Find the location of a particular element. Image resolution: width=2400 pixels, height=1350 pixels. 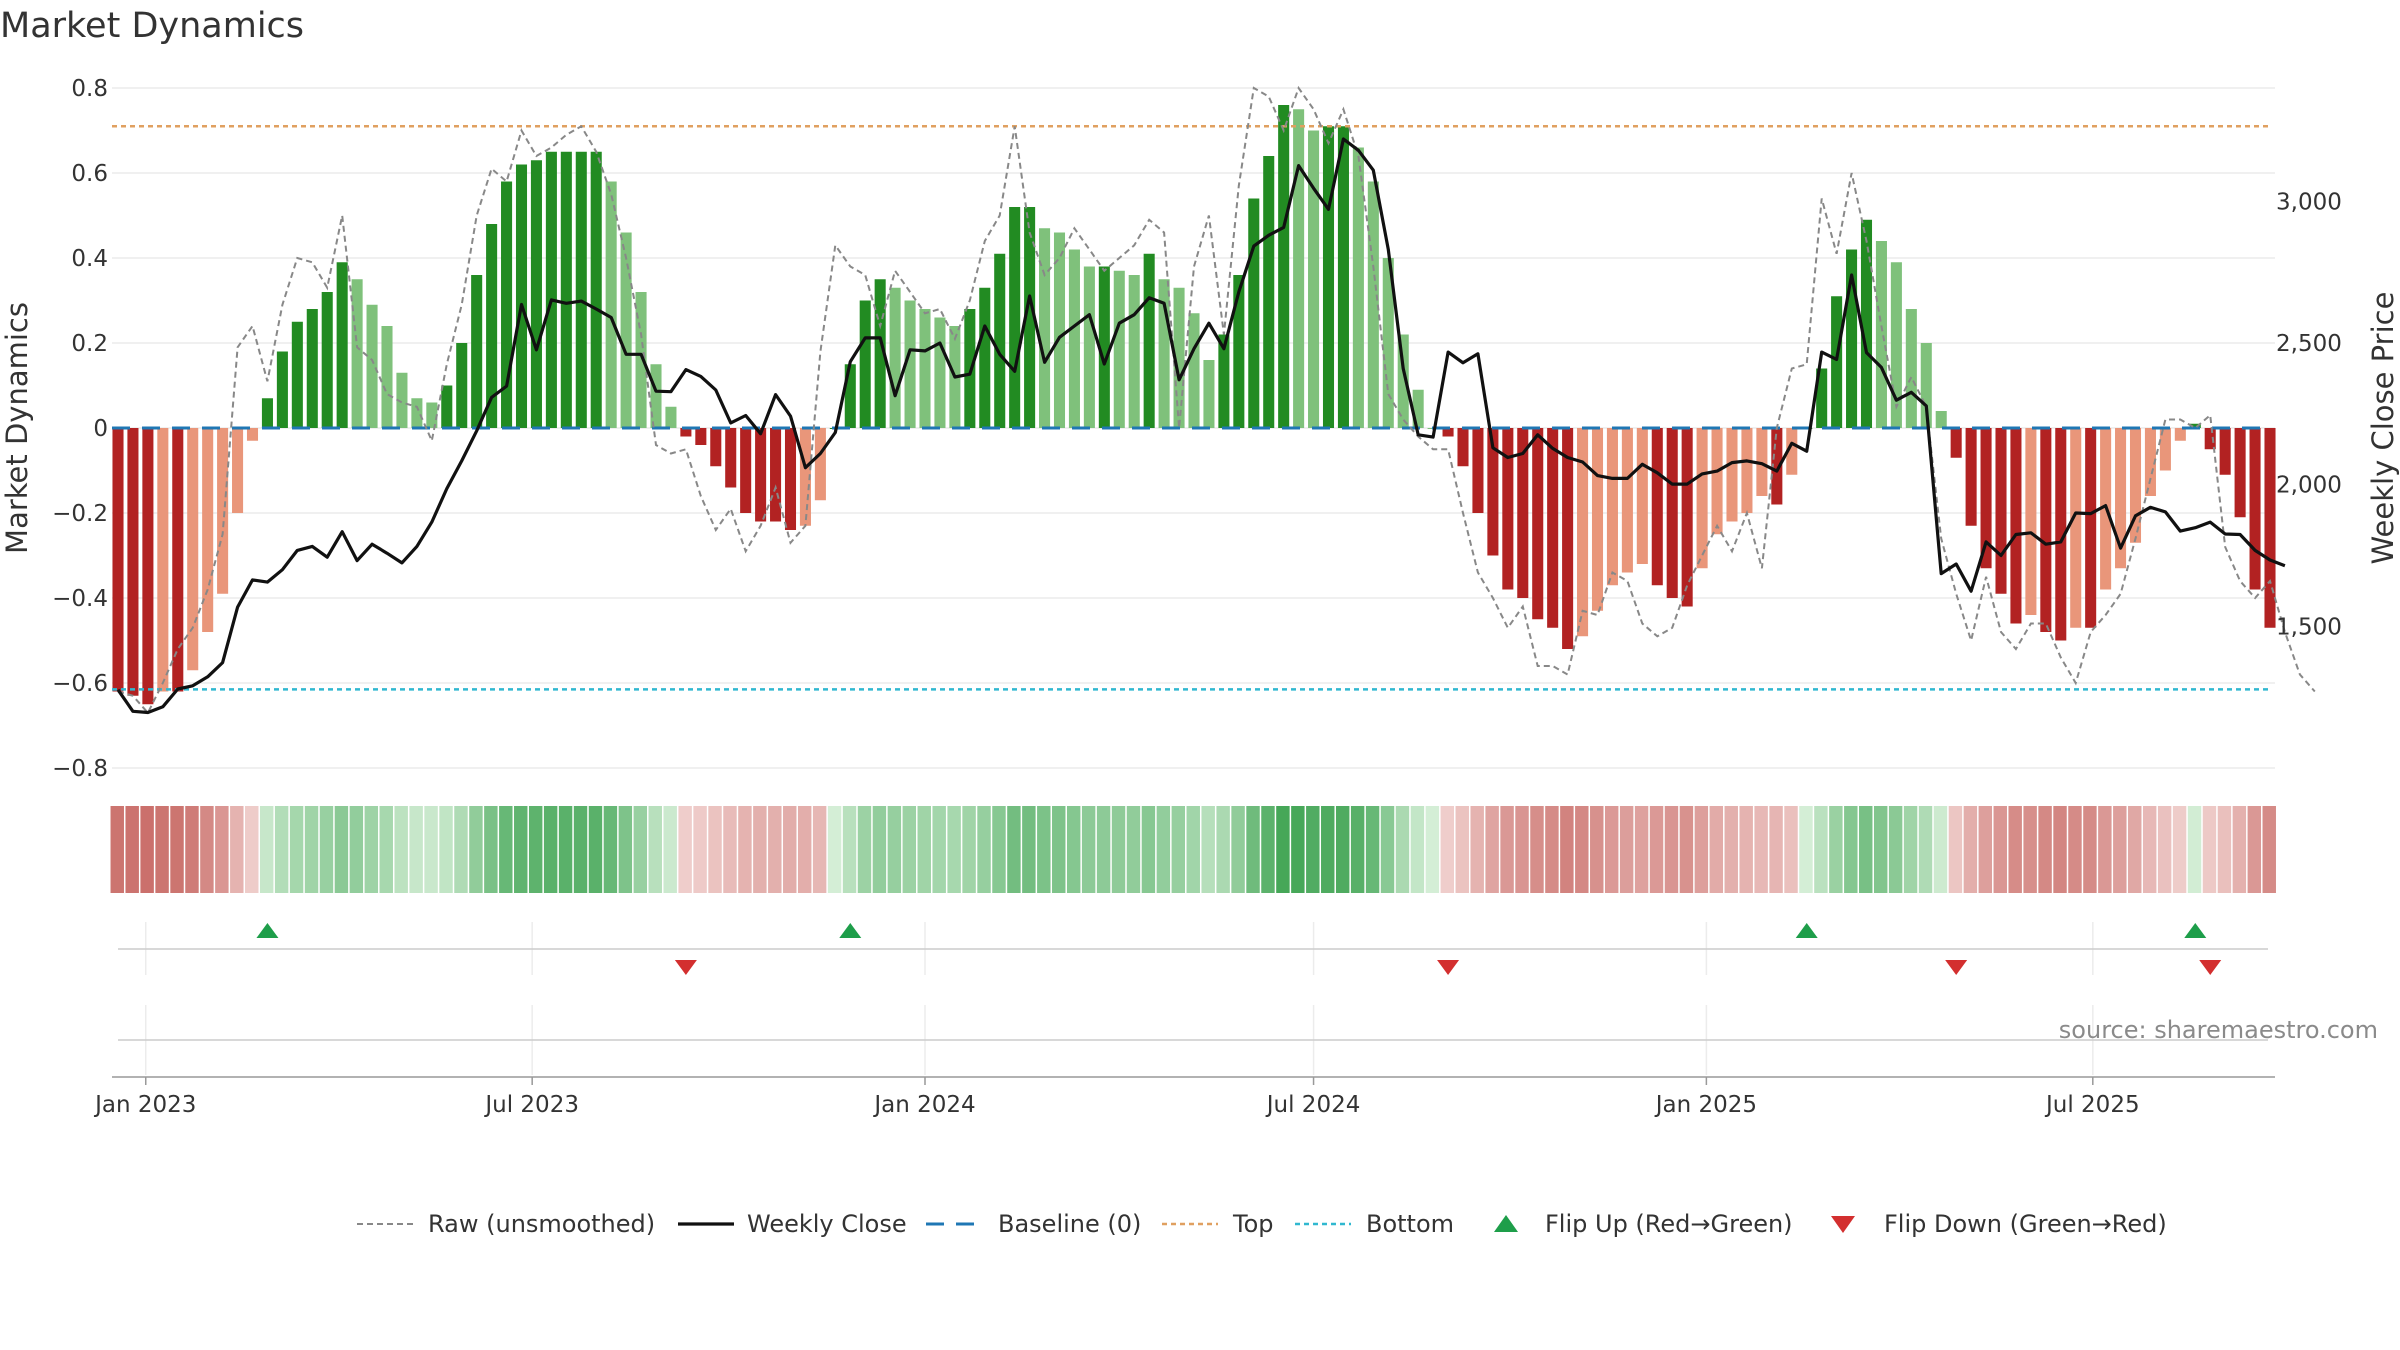

source-note: source: sharemaestro.com is located at coordinates (2218, 1030).